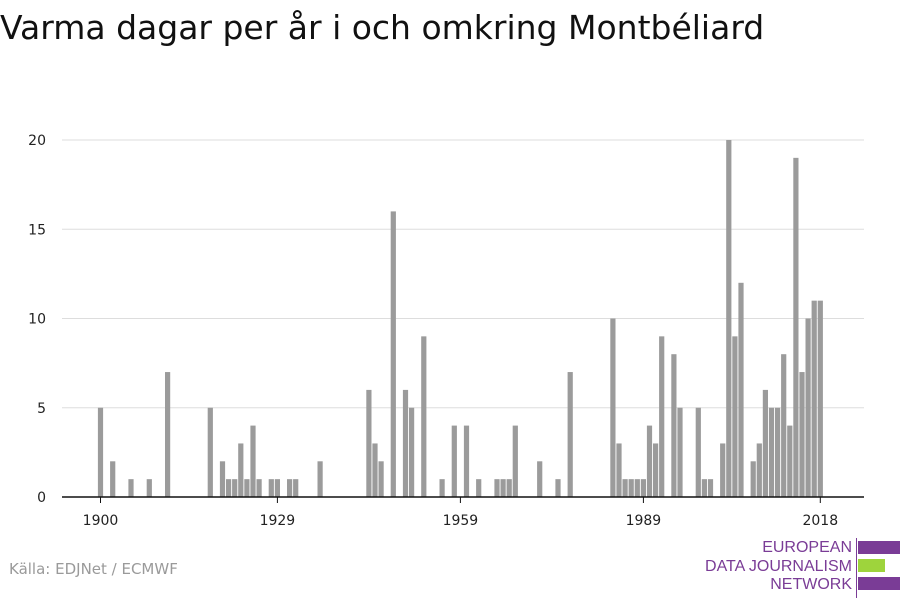 This screenshot has width=900, height=600. Describe the element at coordinates (879, 547) in the screenshot. I see `logo-bar-purple-top` at that location.